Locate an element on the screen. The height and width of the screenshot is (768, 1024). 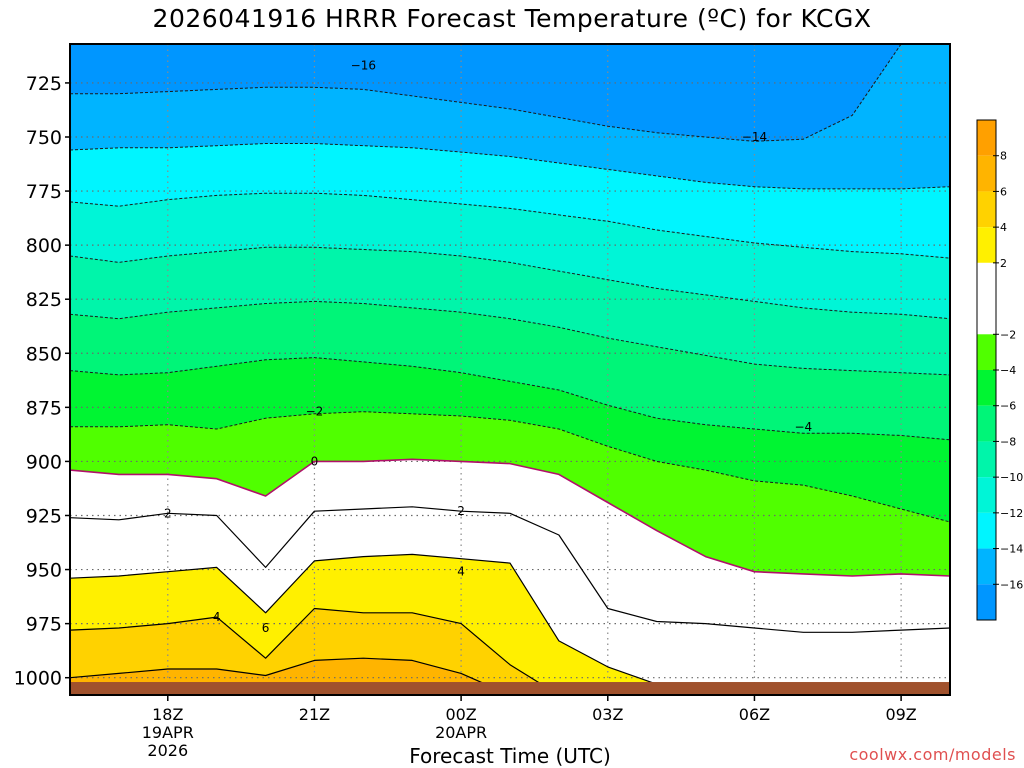
x-tick-label: 06Z is located at coordinates (754, 714).